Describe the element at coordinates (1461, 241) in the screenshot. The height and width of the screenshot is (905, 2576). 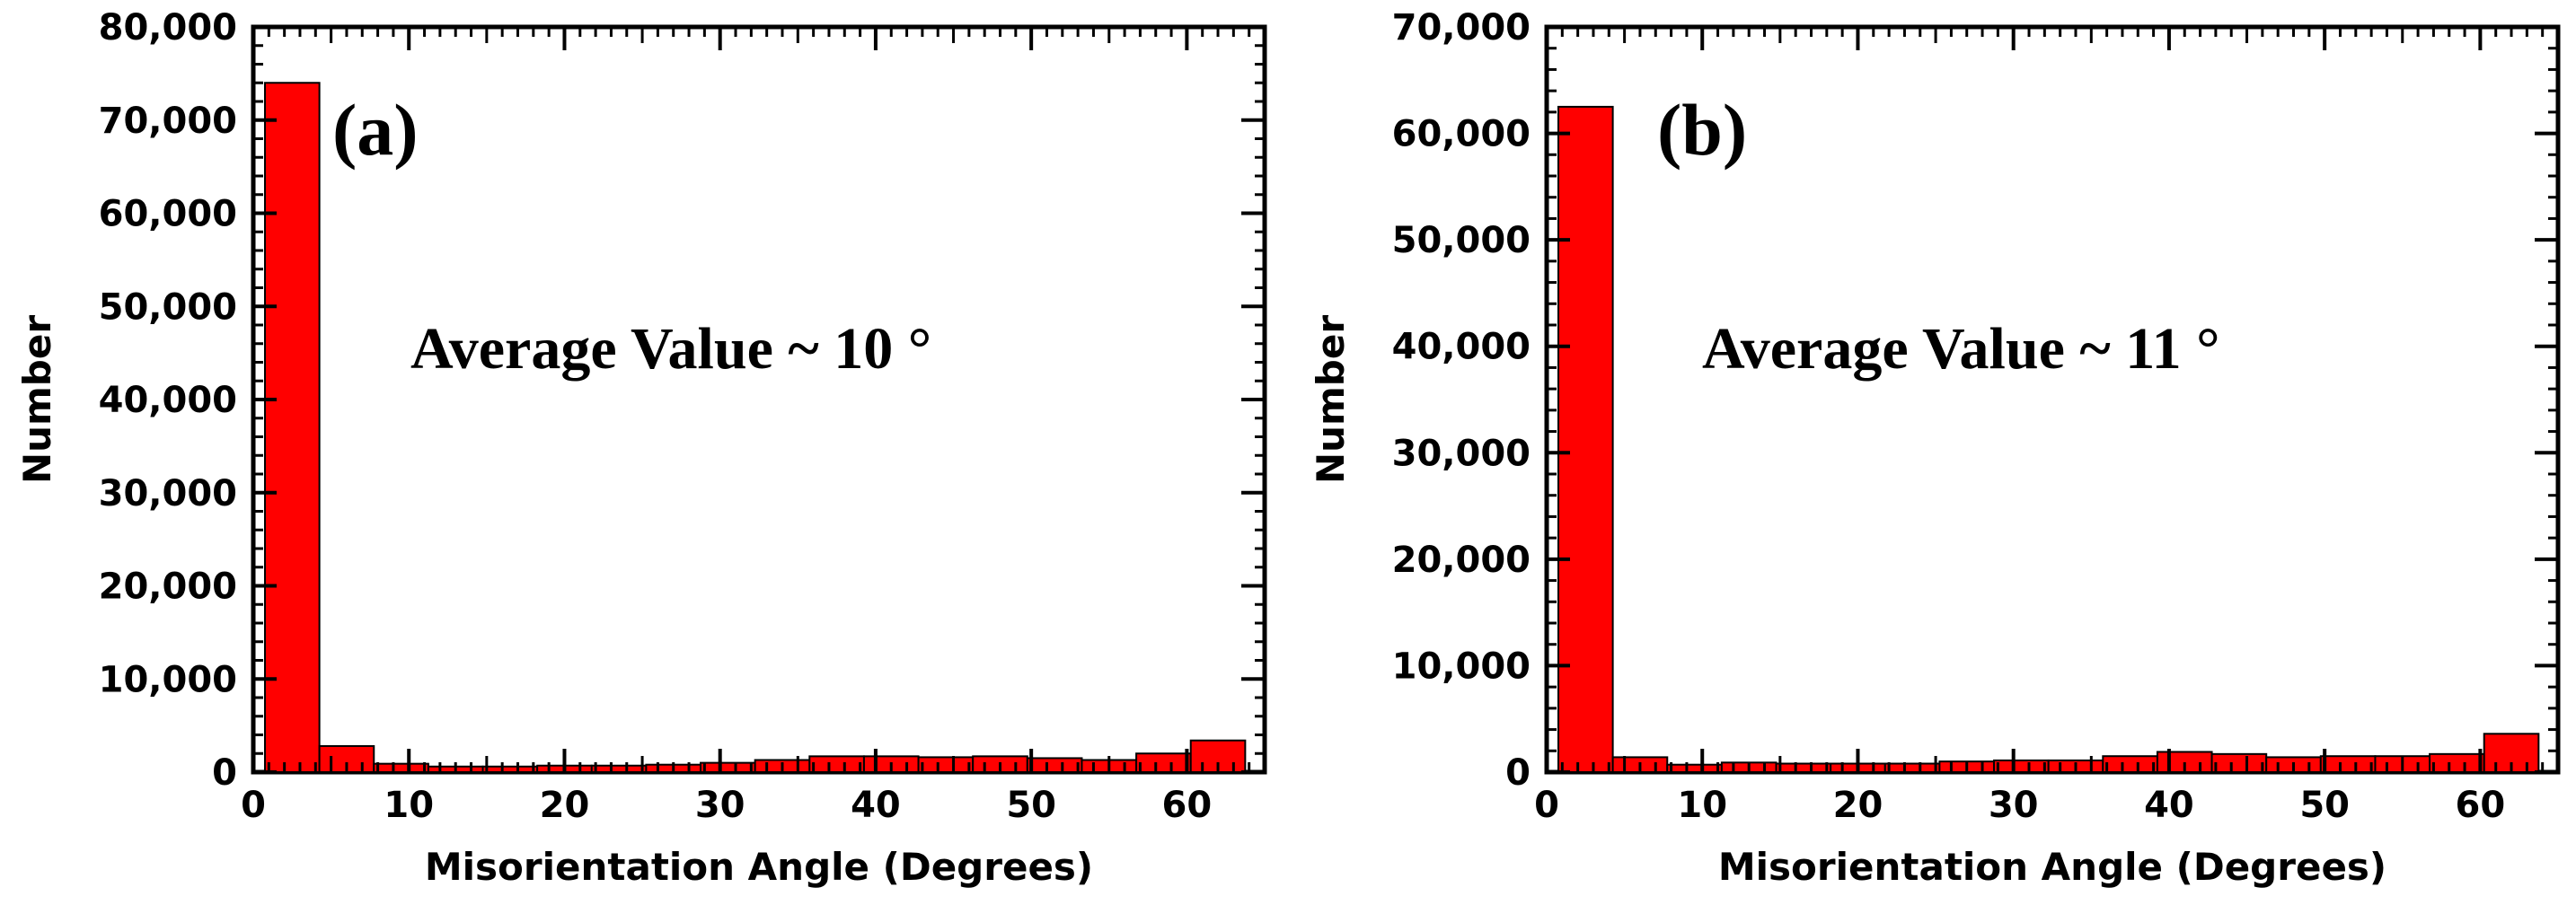
I see `y-tick-label-b-5: 50,000` at that location.